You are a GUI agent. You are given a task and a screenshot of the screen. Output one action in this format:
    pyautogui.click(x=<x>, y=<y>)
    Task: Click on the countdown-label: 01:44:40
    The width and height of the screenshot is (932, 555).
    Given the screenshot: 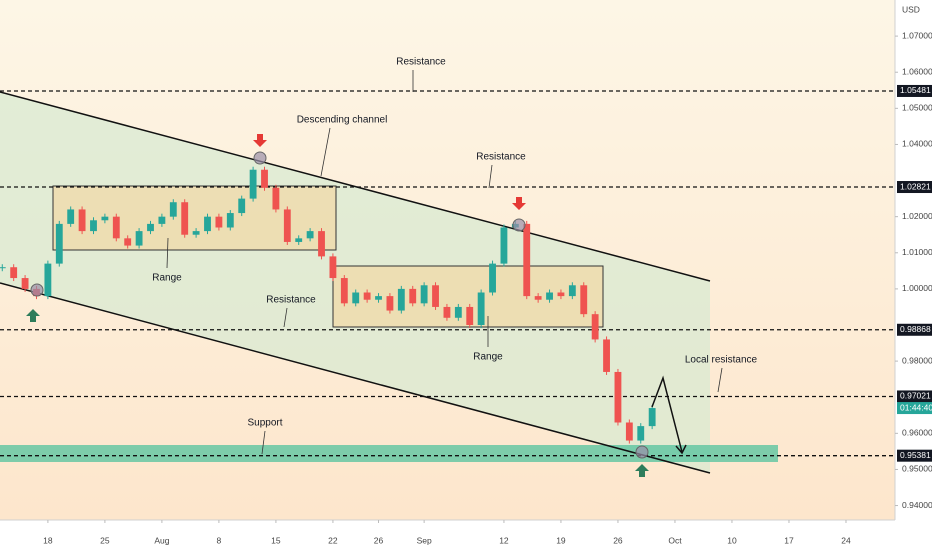 What is the action you would take?
    pyautogui.click(x=916, y=407)
    